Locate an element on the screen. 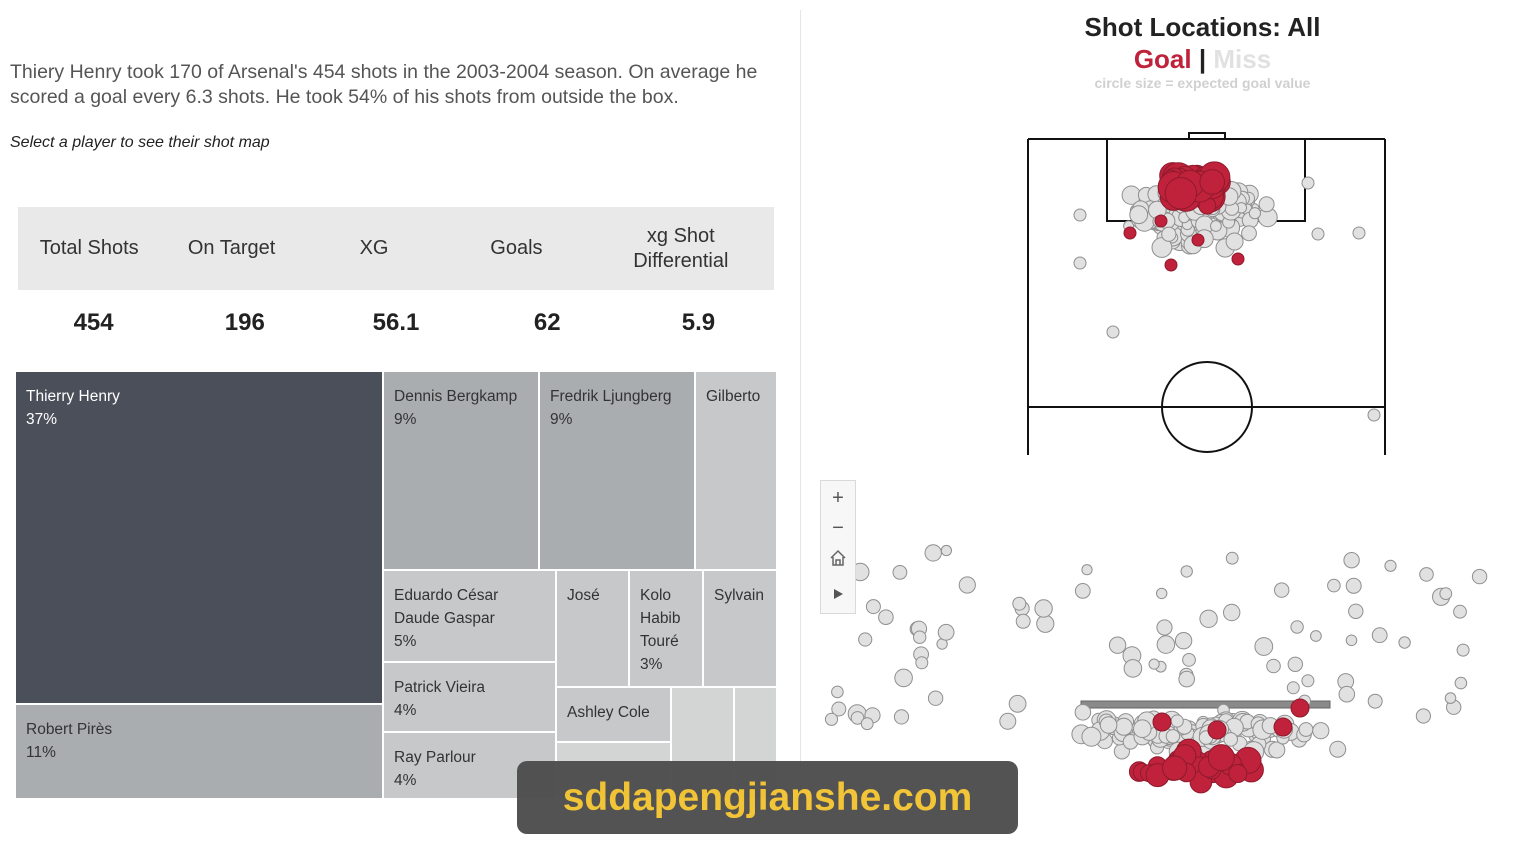  watermark: sddapengjianshe.com is located at coordinates (767, 797).